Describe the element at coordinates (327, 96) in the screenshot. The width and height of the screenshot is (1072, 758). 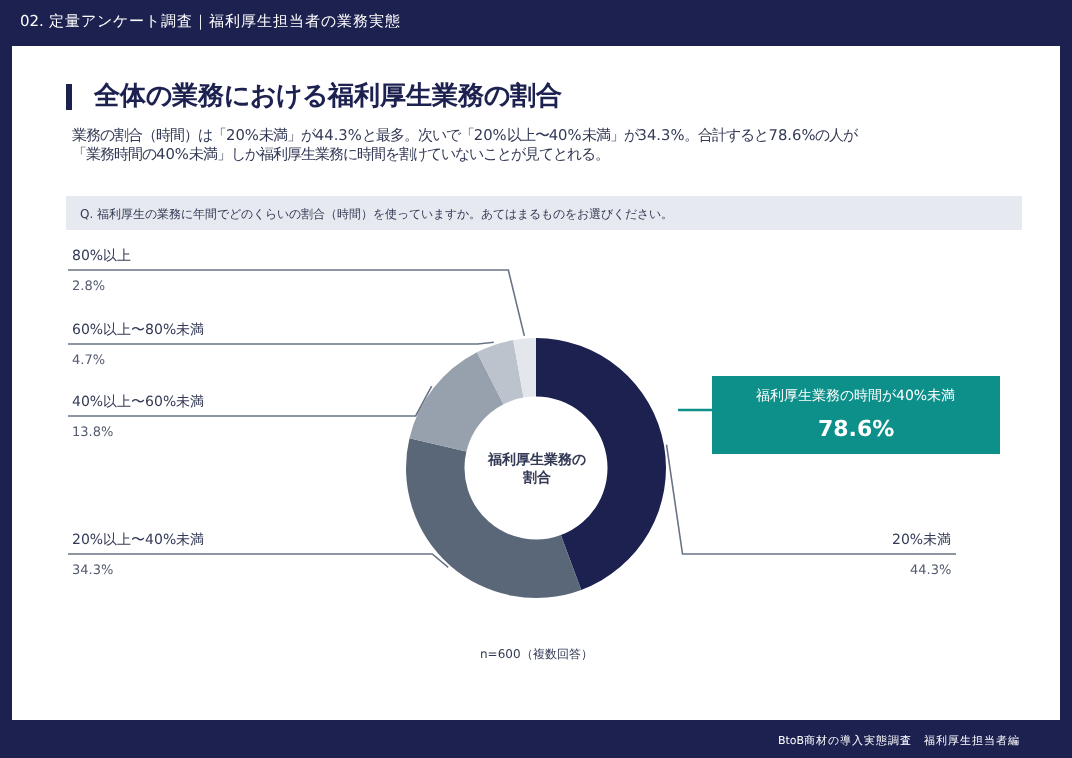
I see `chart-title: 全体の業務における福利厚生業務の割合` at that location.